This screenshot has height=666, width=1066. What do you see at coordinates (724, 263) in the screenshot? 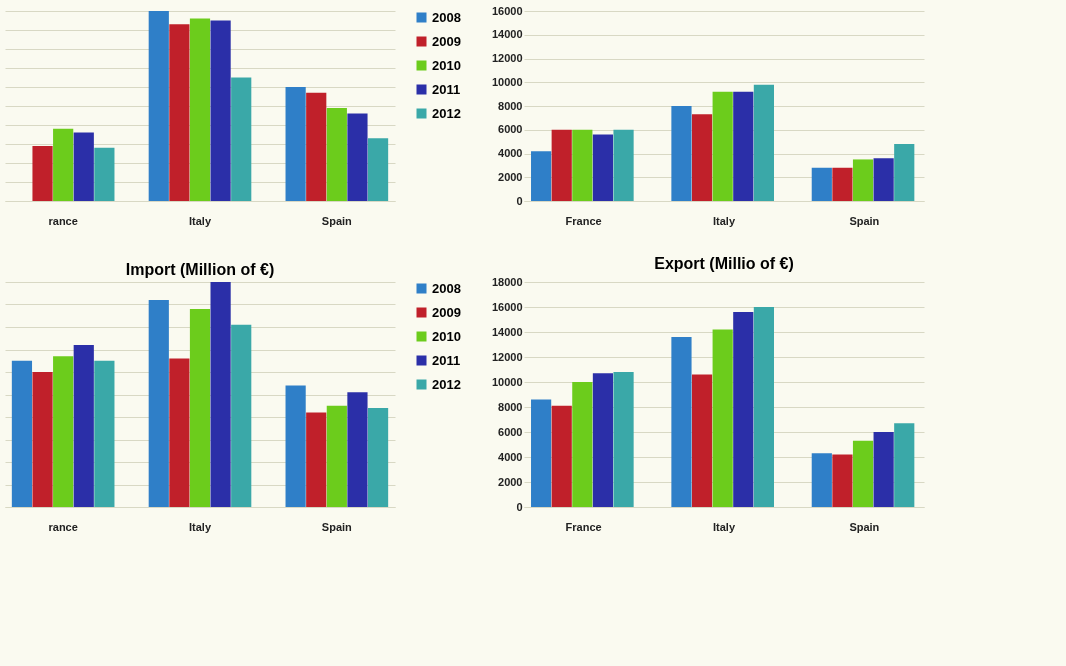
I see `chart-title: Export (Millio of €)` at bounding box center [724, 263].